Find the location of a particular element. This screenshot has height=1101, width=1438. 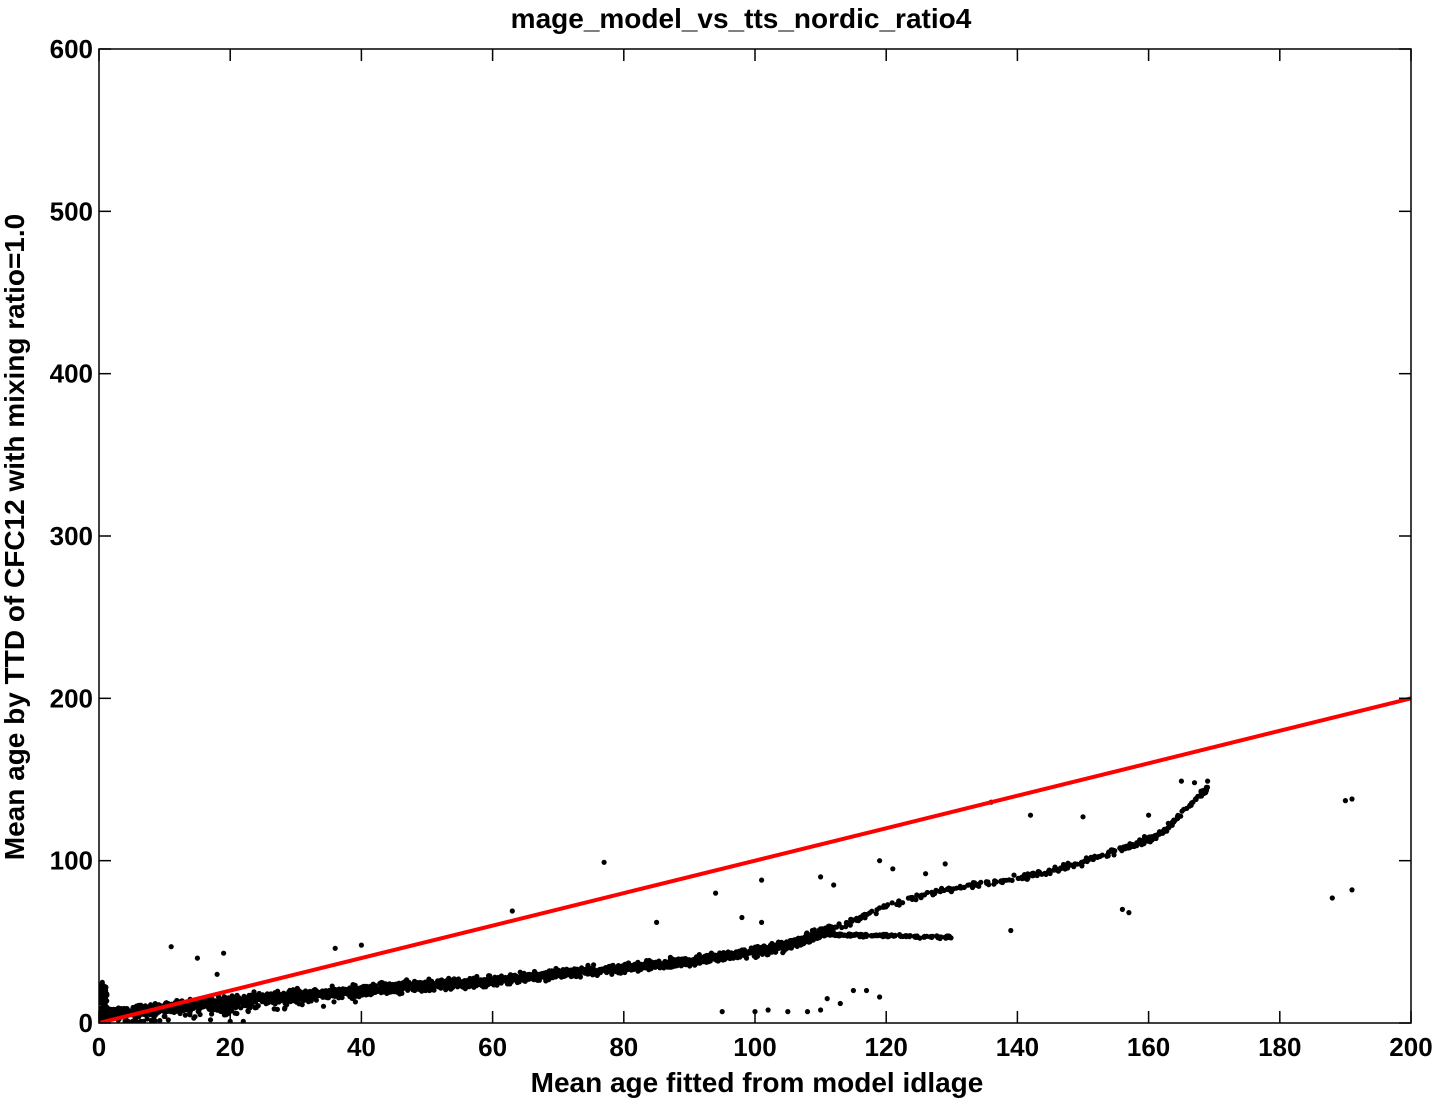

x-tick-label: 100 is located at coordinates (754, 1047).